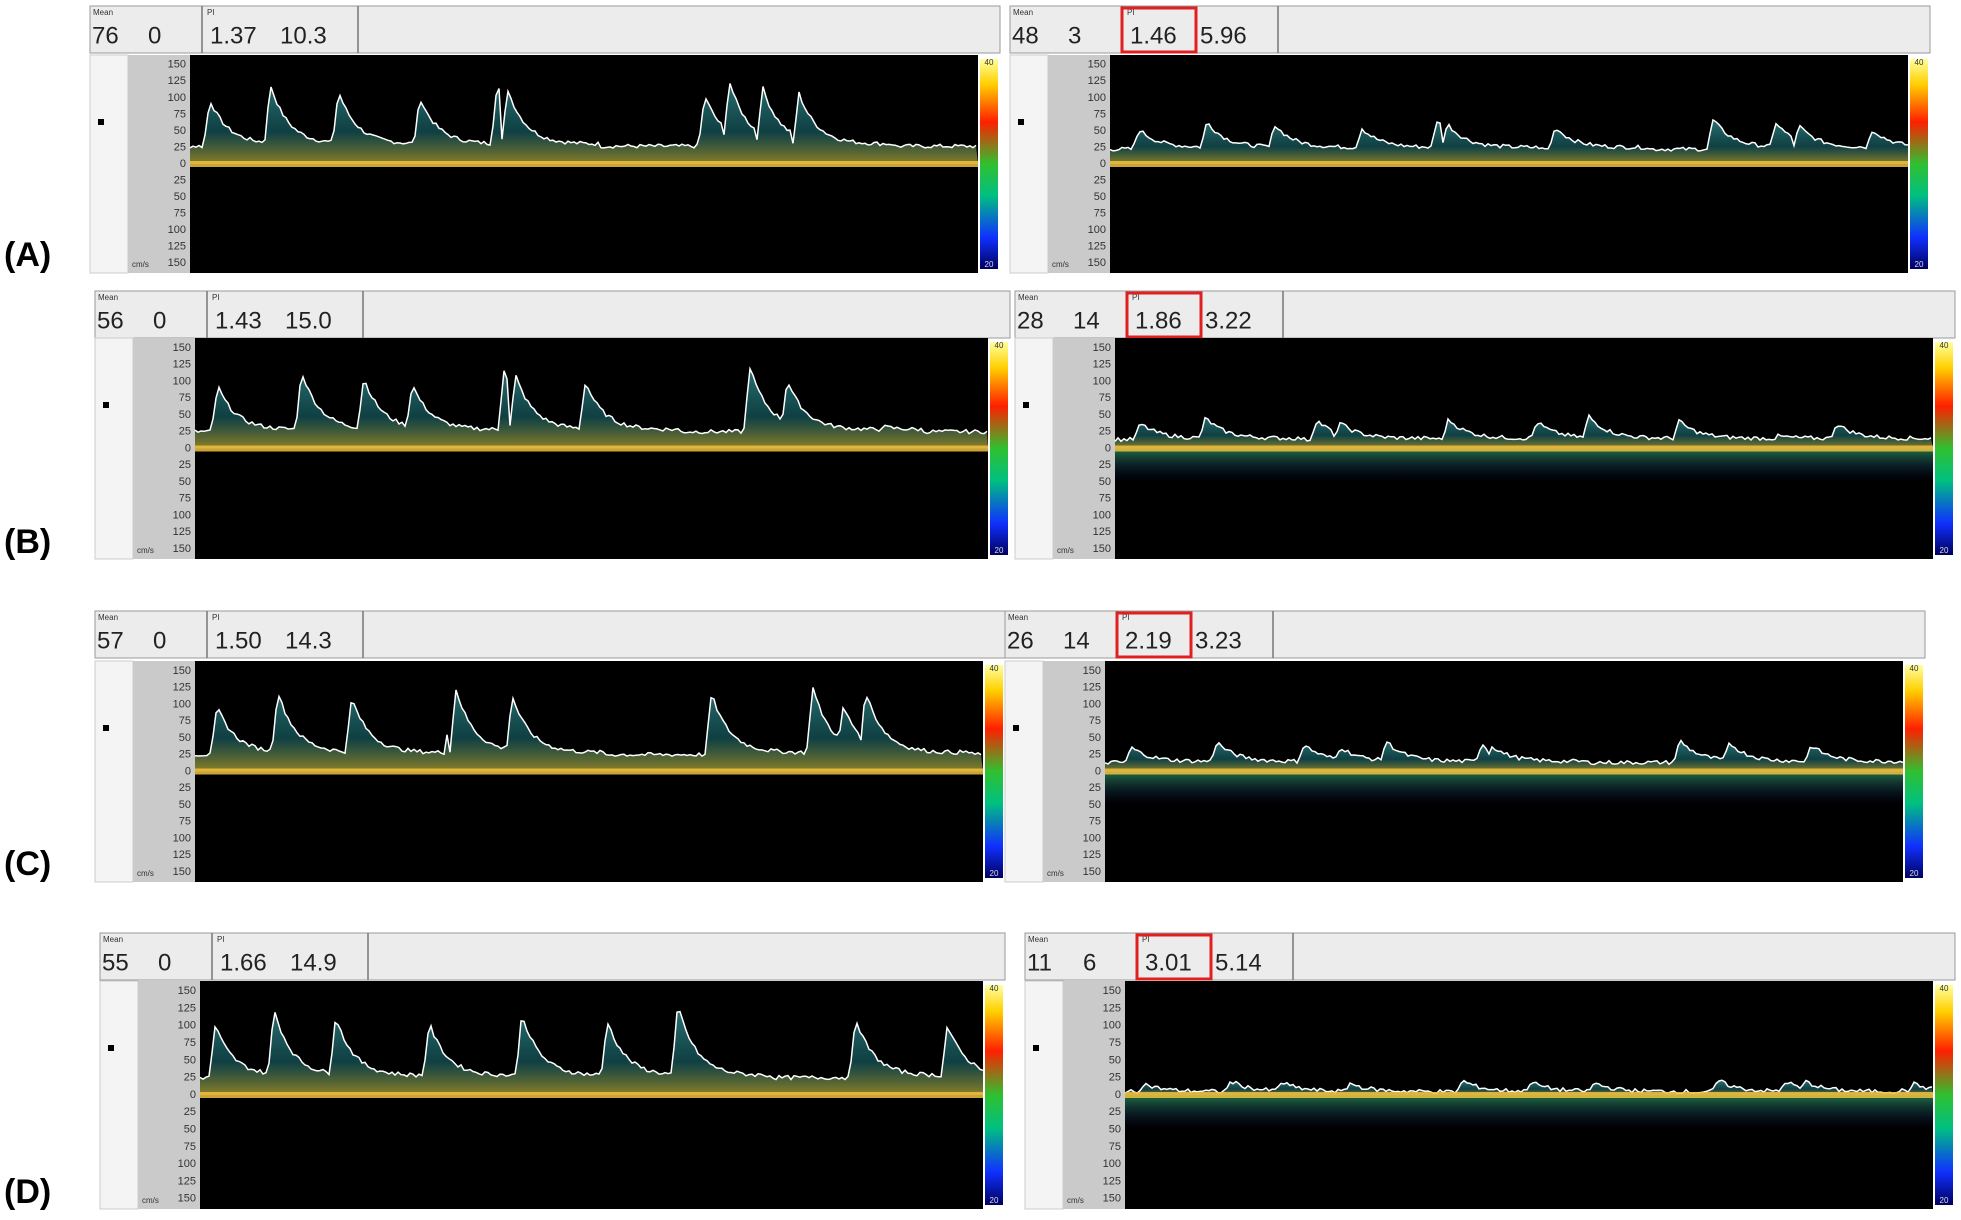 The height and width of the screenshot is (1220, 1961). I want to click on pi-value: 3.01, so click(1168, 962).